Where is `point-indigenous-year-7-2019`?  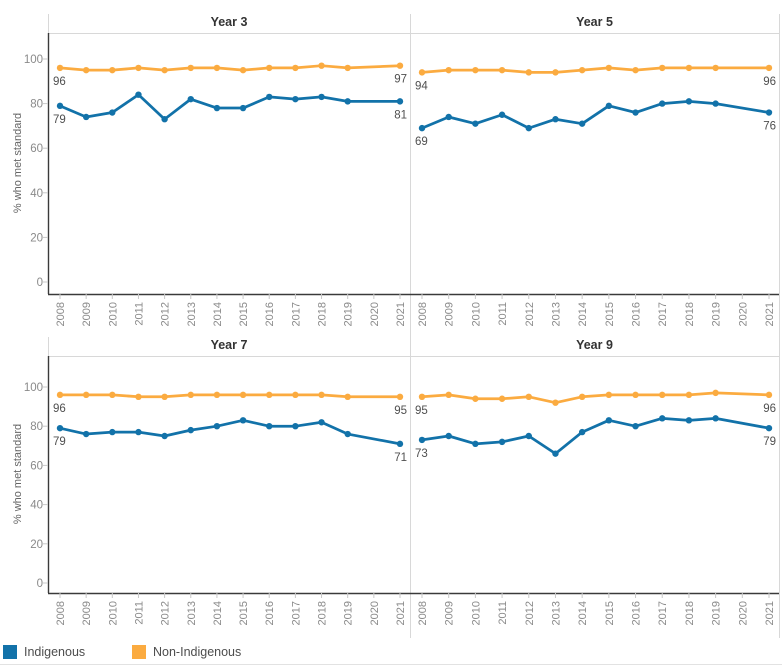 point-indigenous-year-7-2019 is located at coordinates (347, 434).